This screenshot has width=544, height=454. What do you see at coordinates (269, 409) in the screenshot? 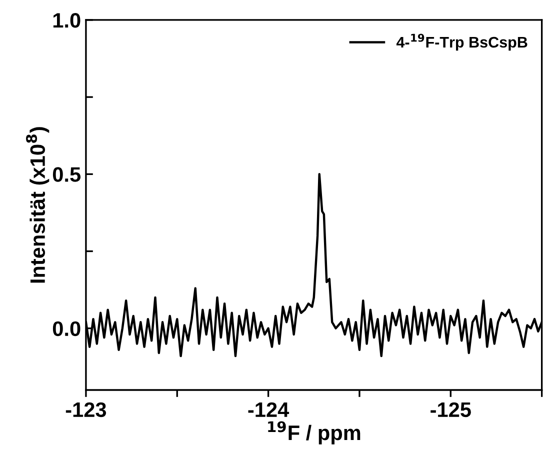
I see `x-tick-label: -124` at bounding box center [269, 409].